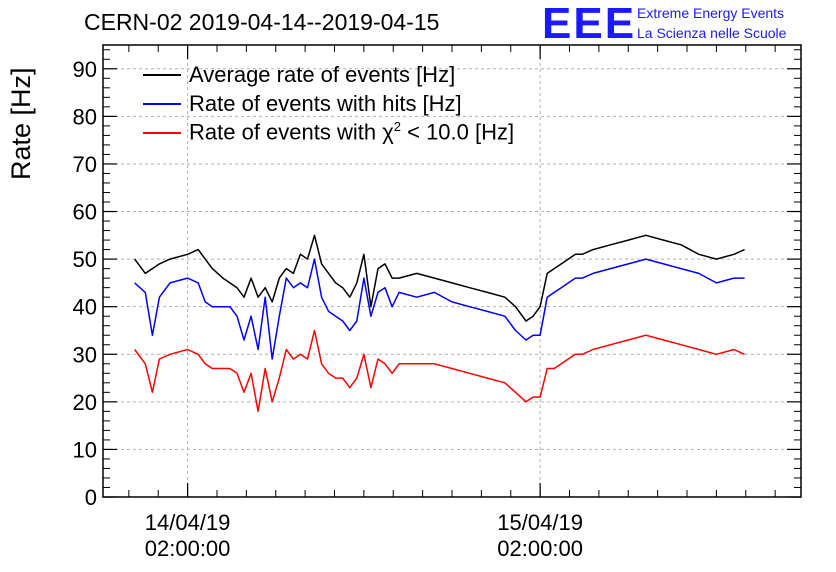 The height and width of the screenshot is (572, 836). Describe the element at coordinates (85, 69) in the screenshot. I see `y-tick-label: 90` at that location.